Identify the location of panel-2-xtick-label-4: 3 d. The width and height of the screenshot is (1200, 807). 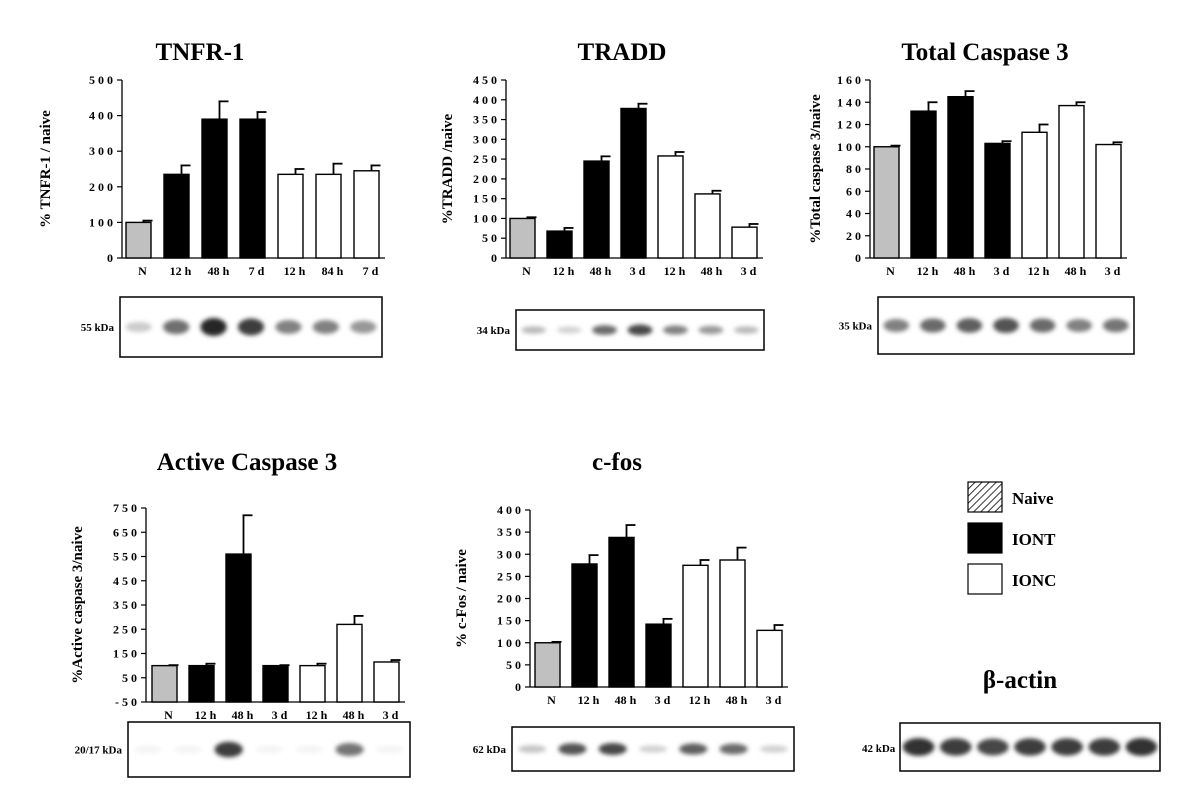
(638, 271).